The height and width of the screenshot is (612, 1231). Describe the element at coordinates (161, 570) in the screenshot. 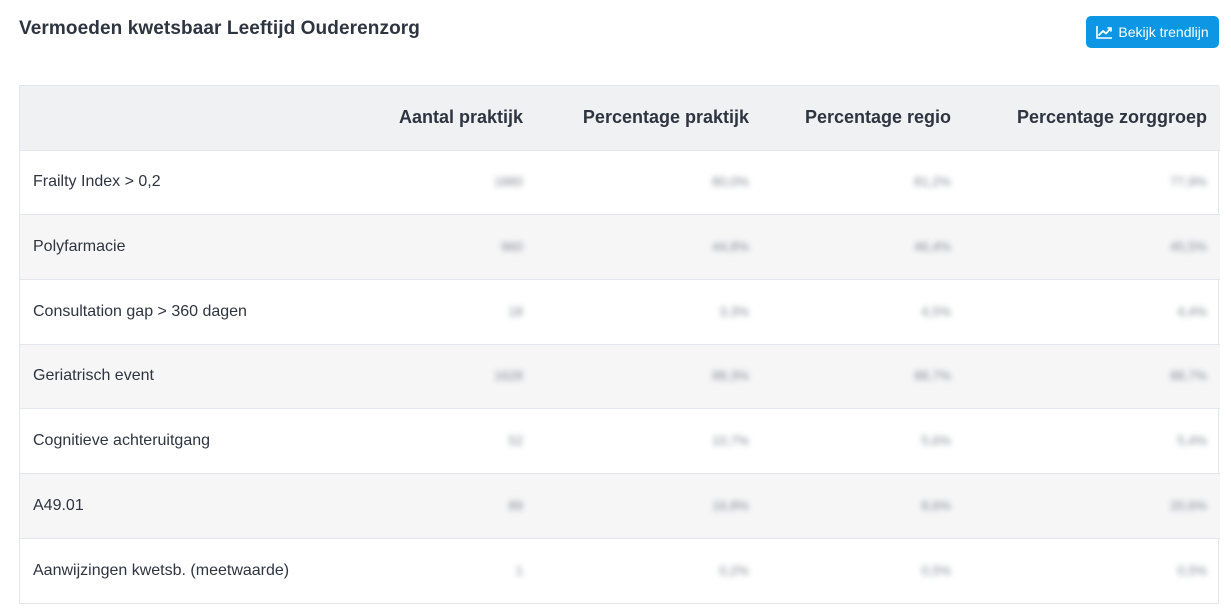

I see `row-label: Aanwijzingen kwetsb. (meetwaarde)` at that location.